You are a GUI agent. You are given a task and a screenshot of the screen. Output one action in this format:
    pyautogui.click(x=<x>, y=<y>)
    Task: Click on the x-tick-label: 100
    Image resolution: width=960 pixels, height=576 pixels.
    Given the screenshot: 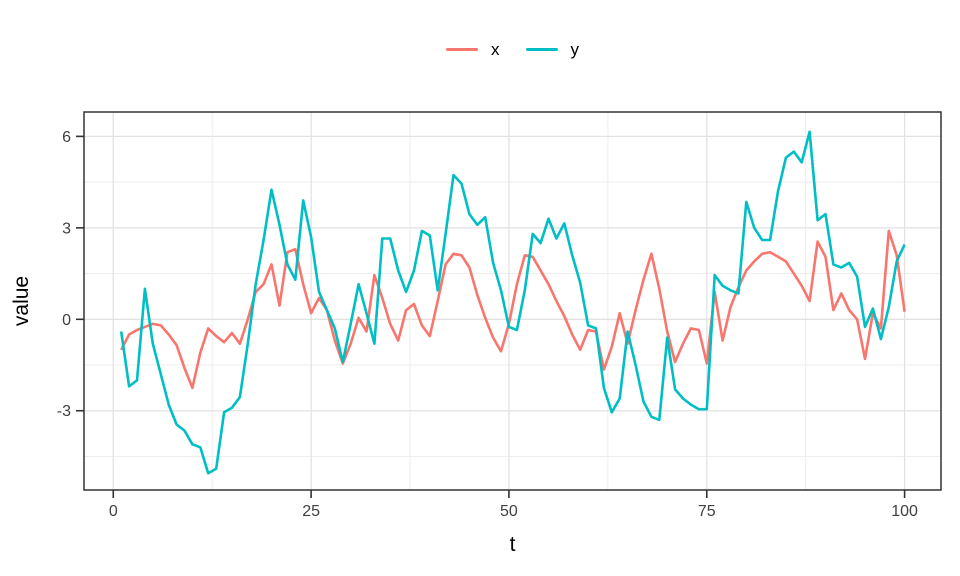 What is the action you would take?
    pyautogui.click(x=904, y=511)
    